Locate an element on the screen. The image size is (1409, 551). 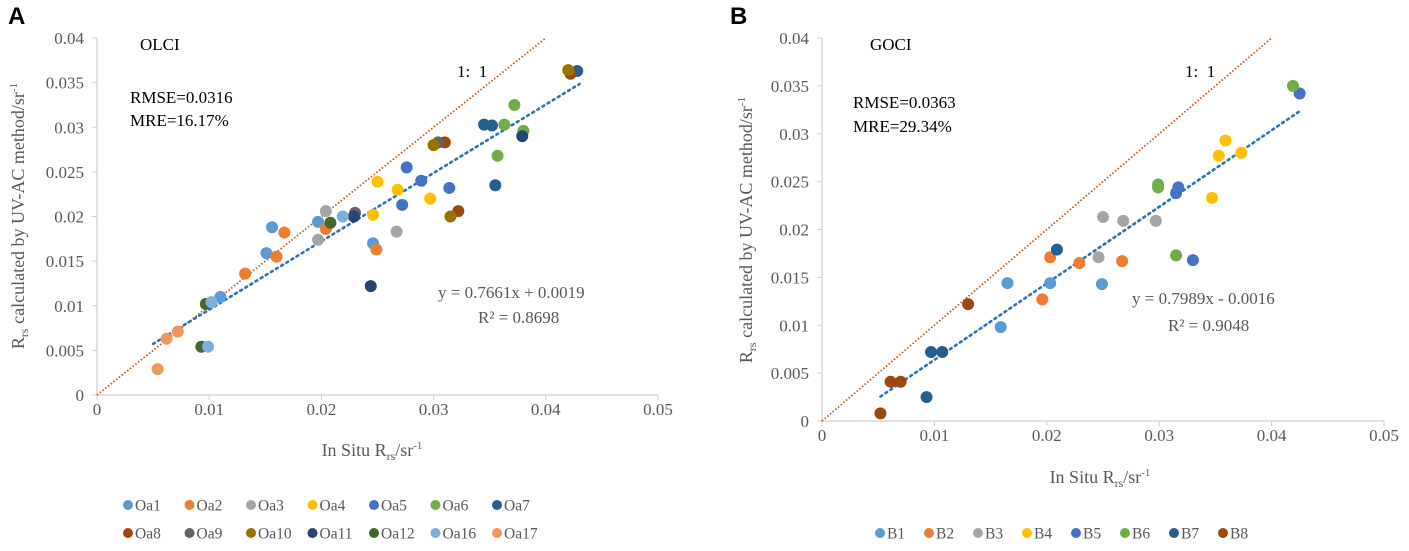
legend-label: Oa17 is located at coordinates (521, 534).